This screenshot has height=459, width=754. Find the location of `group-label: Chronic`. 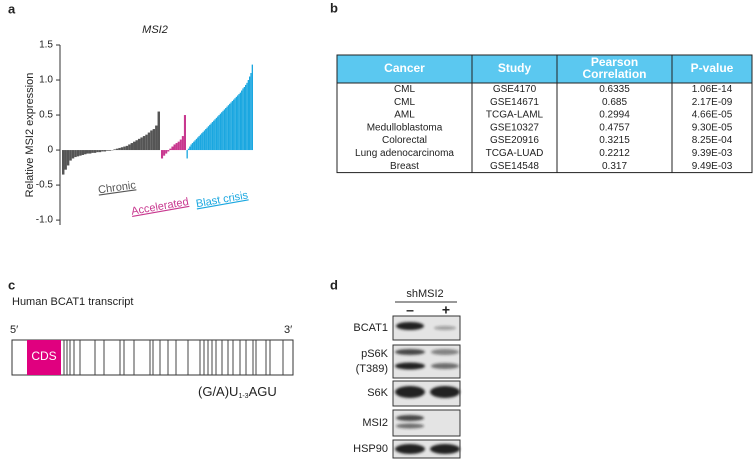

group-label: Chronic is located at coordinates (117, 187).